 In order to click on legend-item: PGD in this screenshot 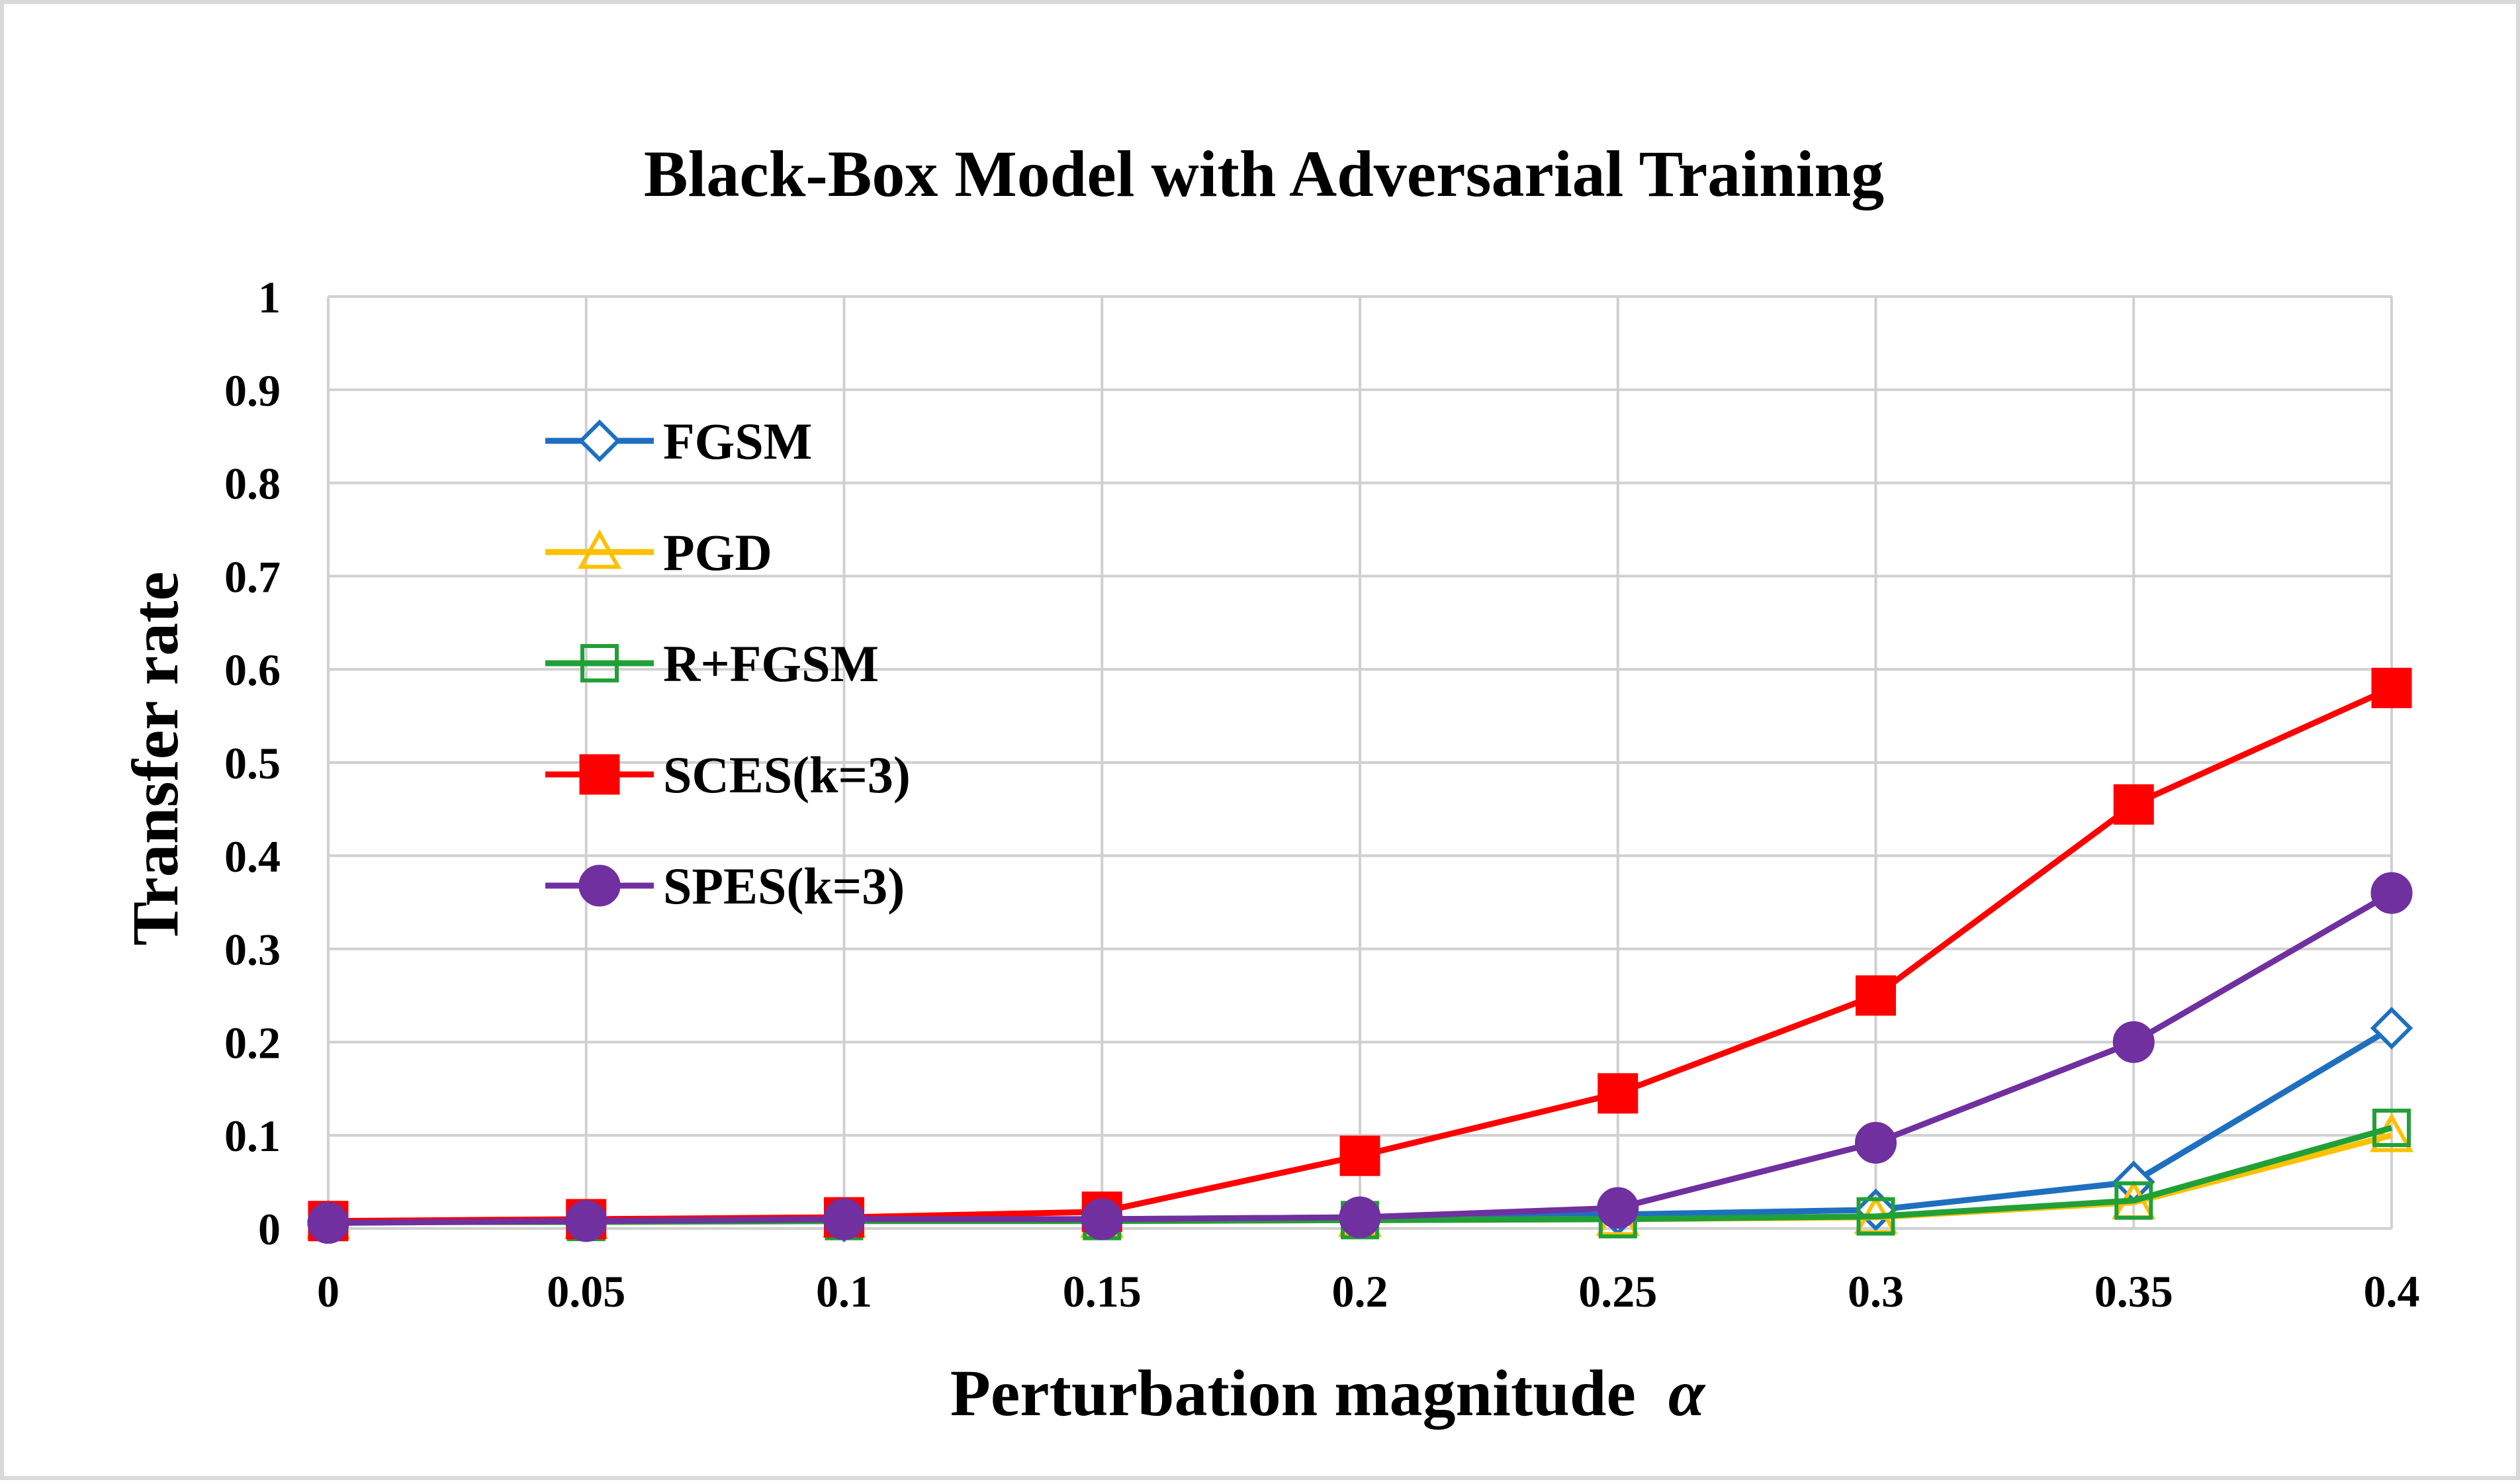, I will do `click(658, 552)`.